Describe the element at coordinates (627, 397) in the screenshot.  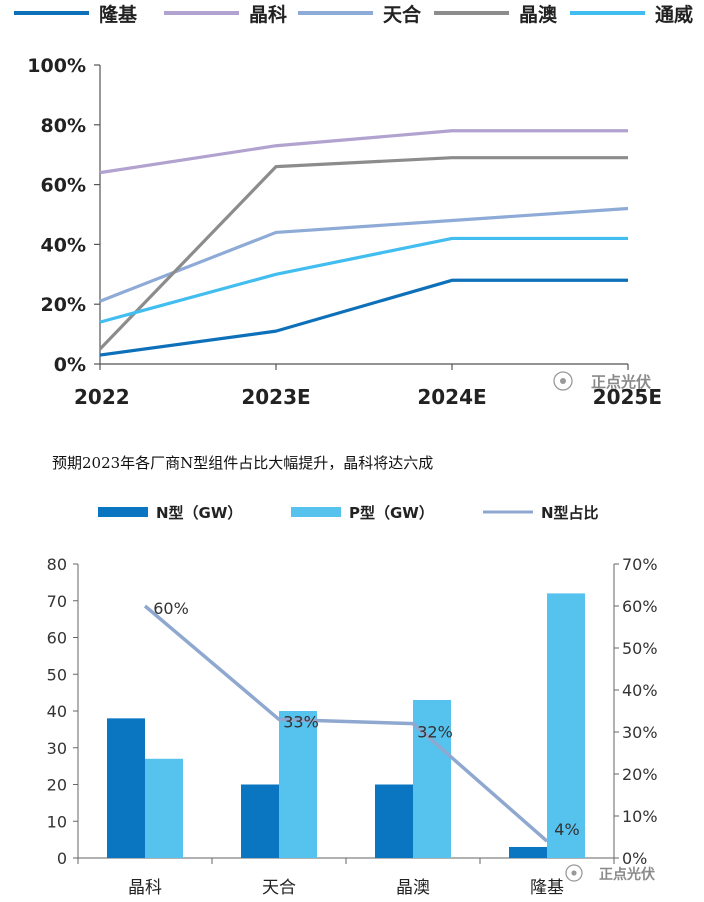
I see `x-tick-label: 2025E` at that location.